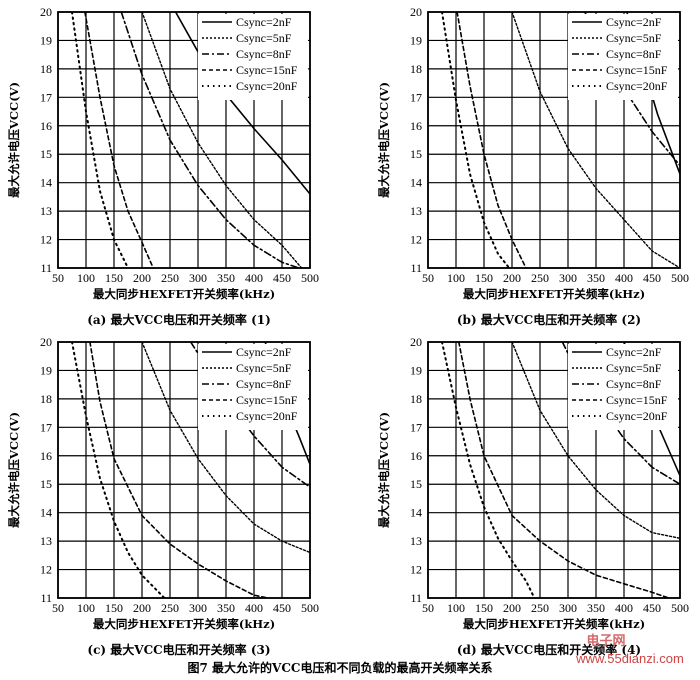 This screenshot has height=680, width=700. I want to click on x-axis-label: 最大同步HEXFET开关频率(kHz), so click(554, 624).